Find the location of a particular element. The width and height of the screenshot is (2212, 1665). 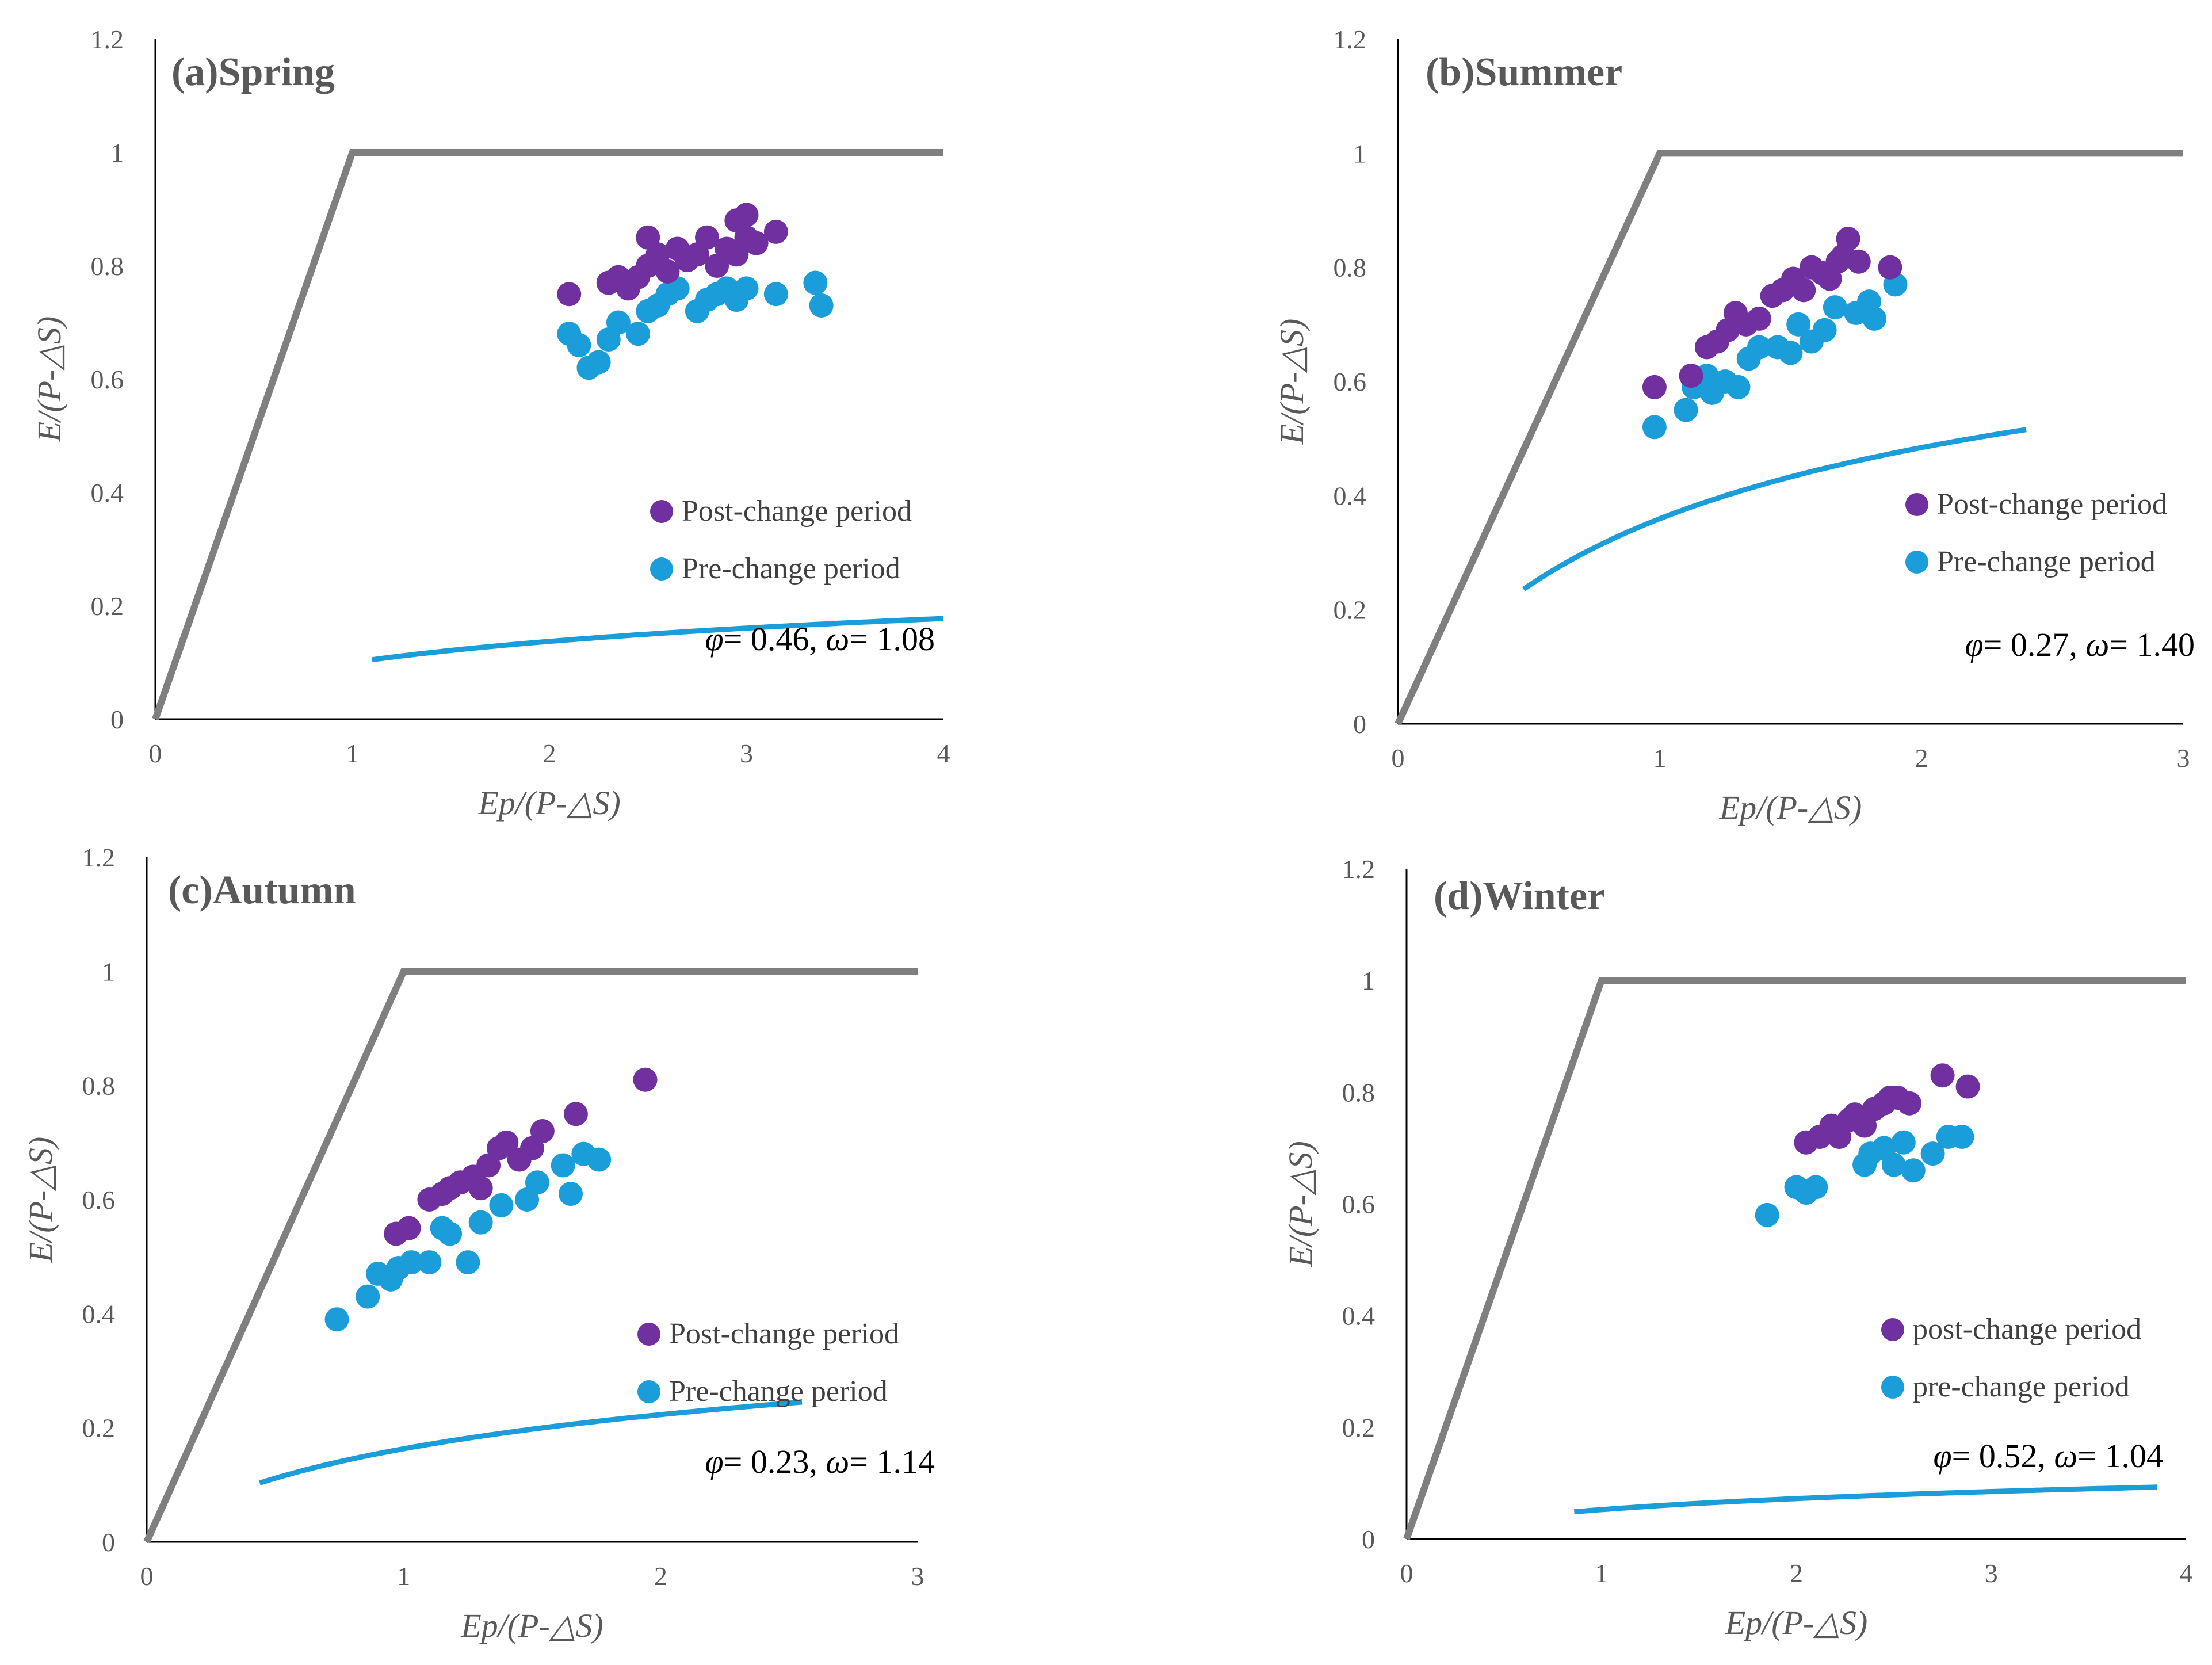

panel-title: (a)Spring is located at coordinates (253, 72).